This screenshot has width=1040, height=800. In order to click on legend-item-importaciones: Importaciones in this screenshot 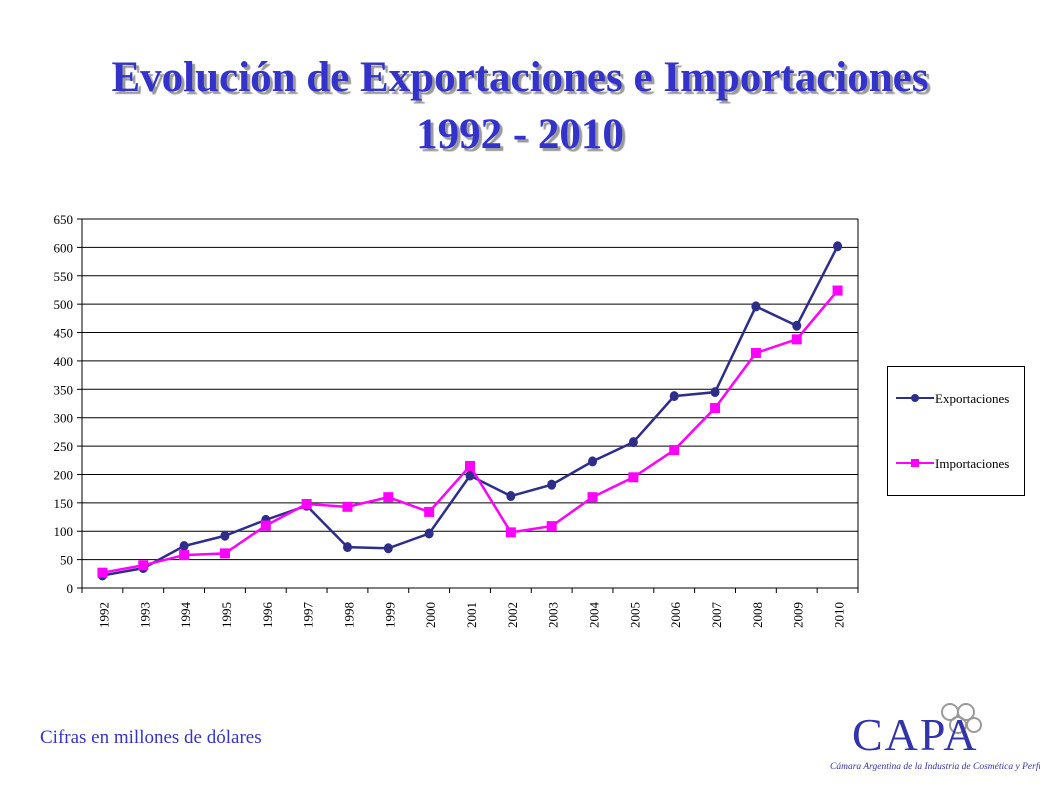, I will do `click(957, 463)`.